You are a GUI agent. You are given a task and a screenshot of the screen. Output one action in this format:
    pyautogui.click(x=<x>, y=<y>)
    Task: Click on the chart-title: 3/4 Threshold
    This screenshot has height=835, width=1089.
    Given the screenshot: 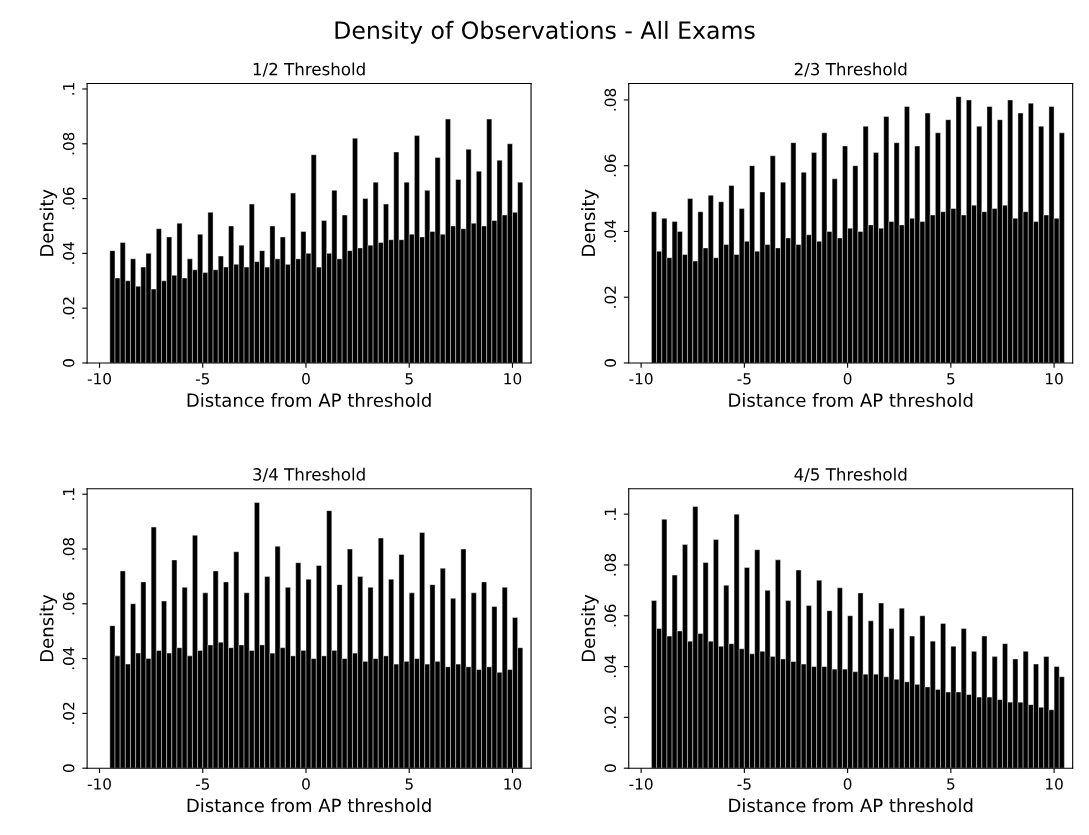 What is the action you would take?
    pyautogui.click(x=309, y=474)
    